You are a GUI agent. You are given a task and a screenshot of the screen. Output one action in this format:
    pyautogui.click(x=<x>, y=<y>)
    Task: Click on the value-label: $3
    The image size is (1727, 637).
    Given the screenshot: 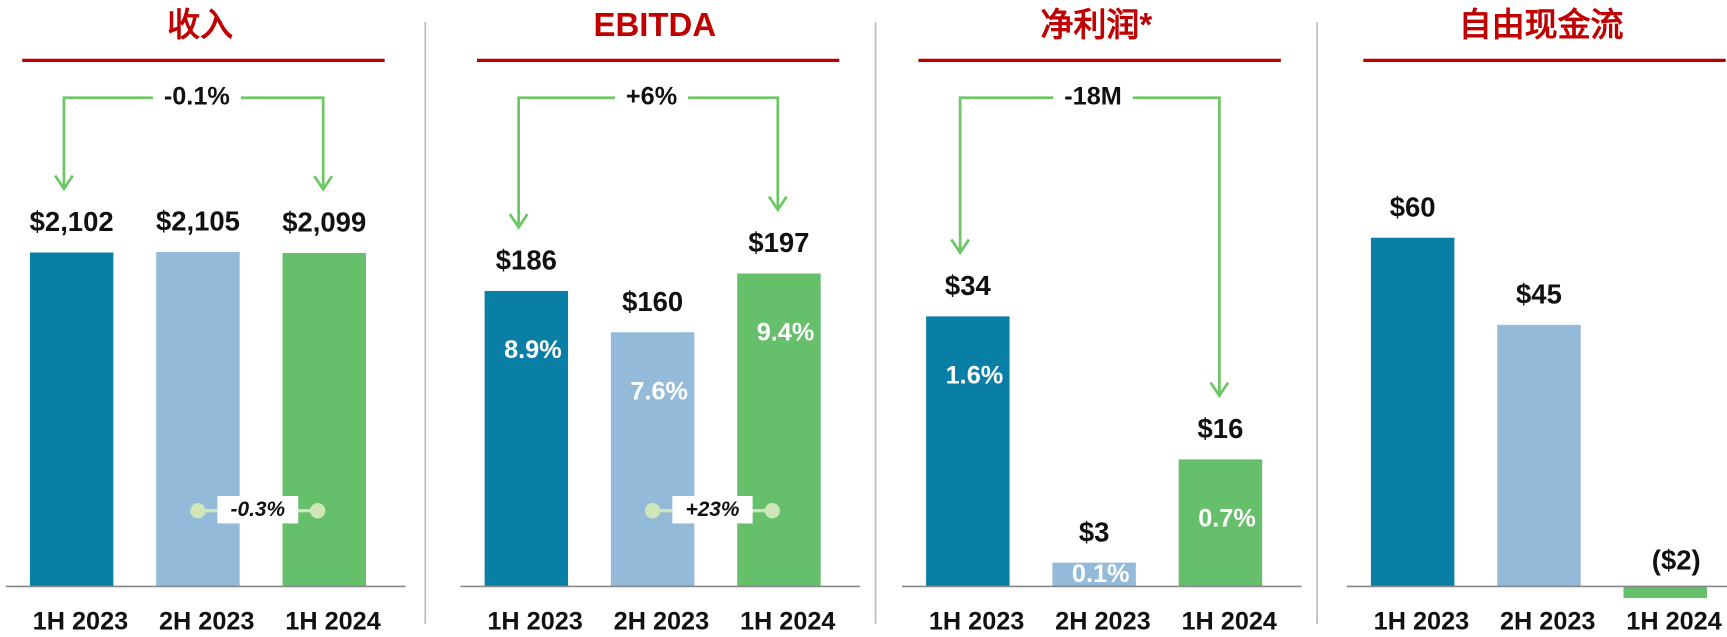 What is the action you would take?
    pyautogui.click(x=1094, y=531)
    